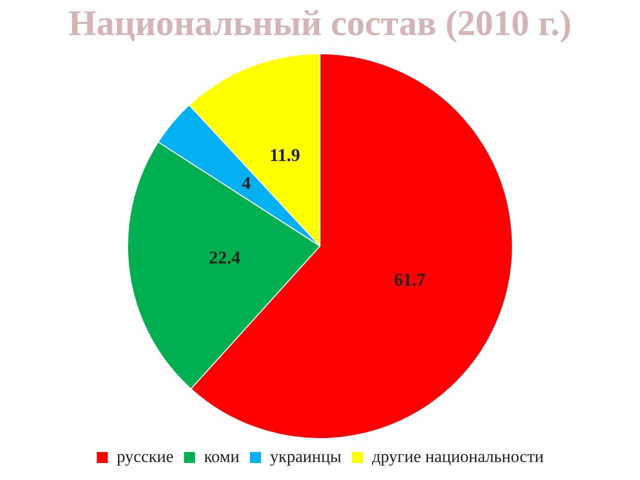 The width and height of the screenshot is (640, 480). What do you see at coordinates (246, 182) in the screenshot?
I see `data-label: 4` at bounding box center [246, 182].